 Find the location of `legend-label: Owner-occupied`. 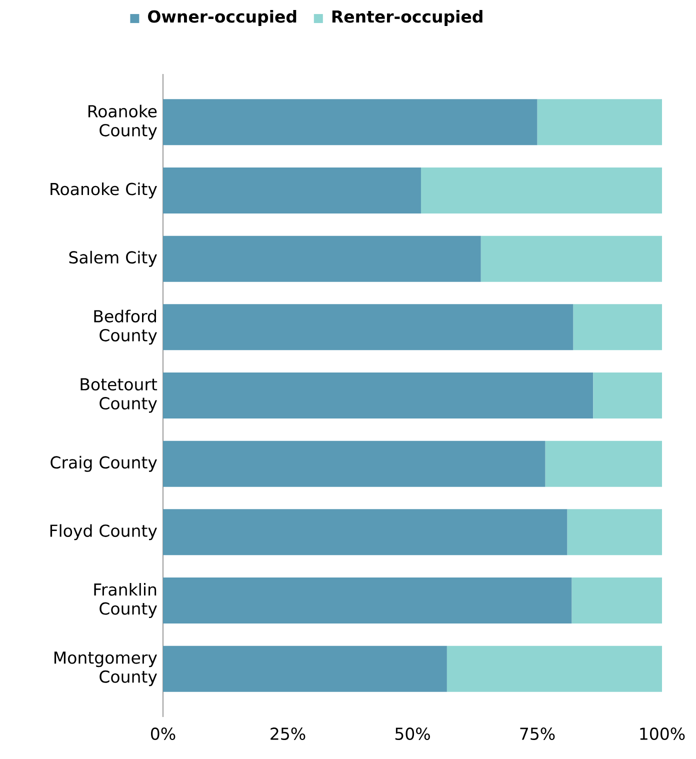

legend-label: Owner-occupied is located at coordinates (222, 18).